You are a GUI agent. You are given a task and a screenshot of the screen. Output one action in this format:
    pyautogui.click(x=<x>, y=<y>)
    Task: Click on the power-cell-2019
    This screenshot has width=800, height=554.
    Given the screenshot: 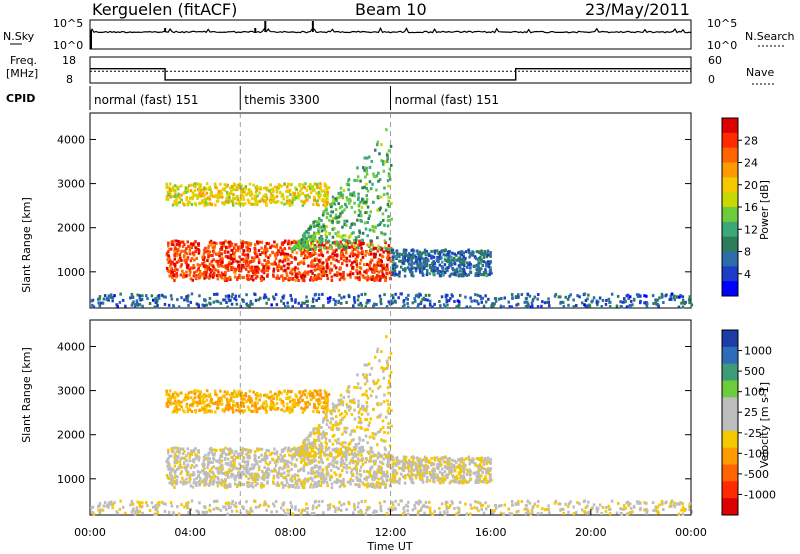 What is the action you would take?
    pyautogui.click(x=312, y=186)
    